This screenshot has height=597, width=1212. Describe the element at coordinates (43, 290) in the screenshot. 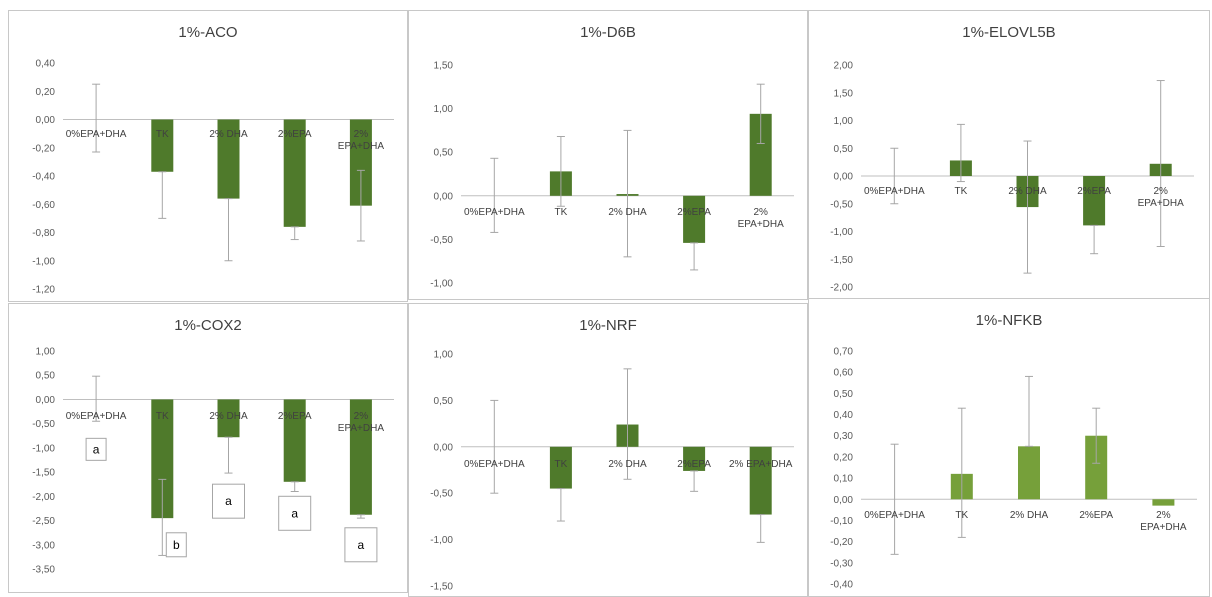

I see `y-tick-label: -1,20` at that location.